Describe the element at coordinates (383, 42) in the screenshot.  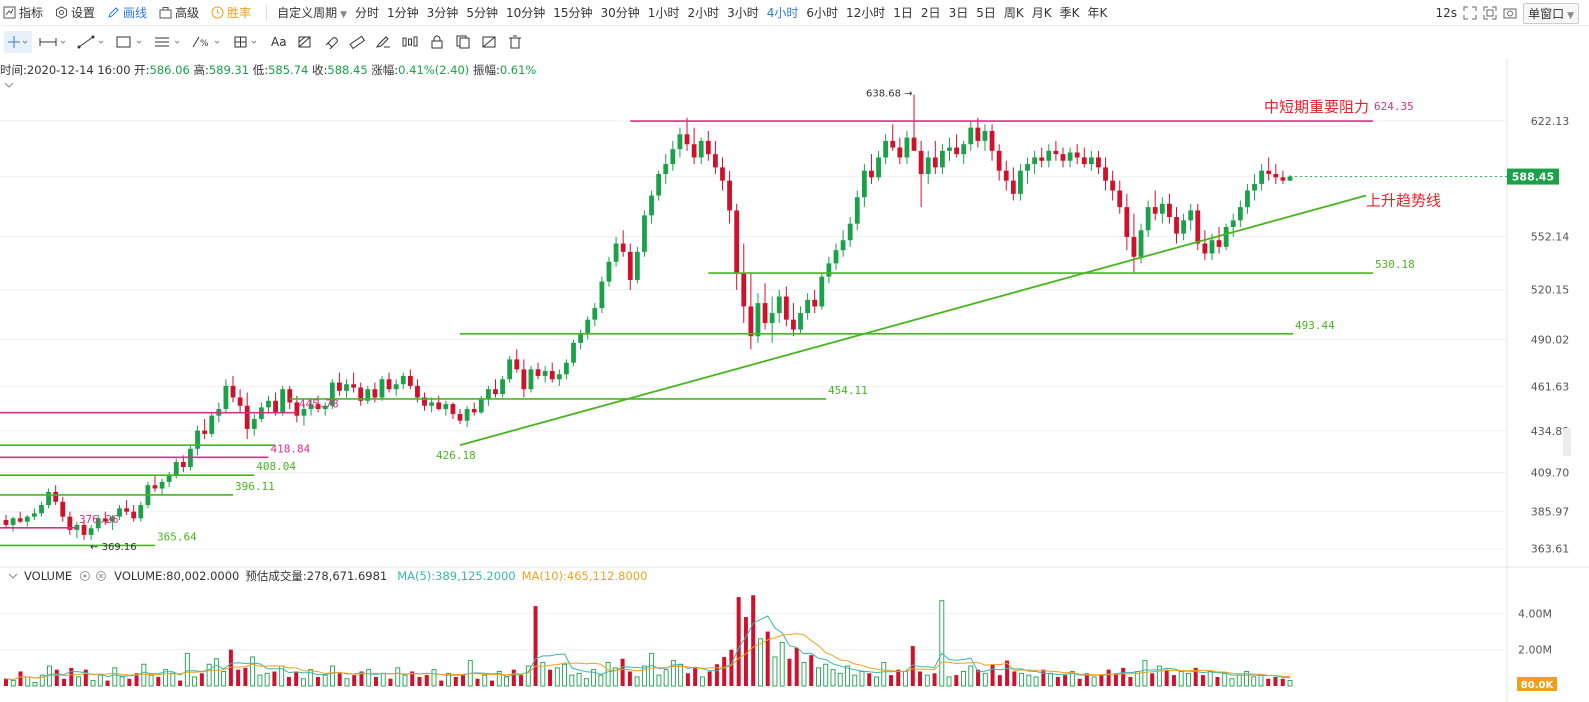
I see `brush-tool` at that location.